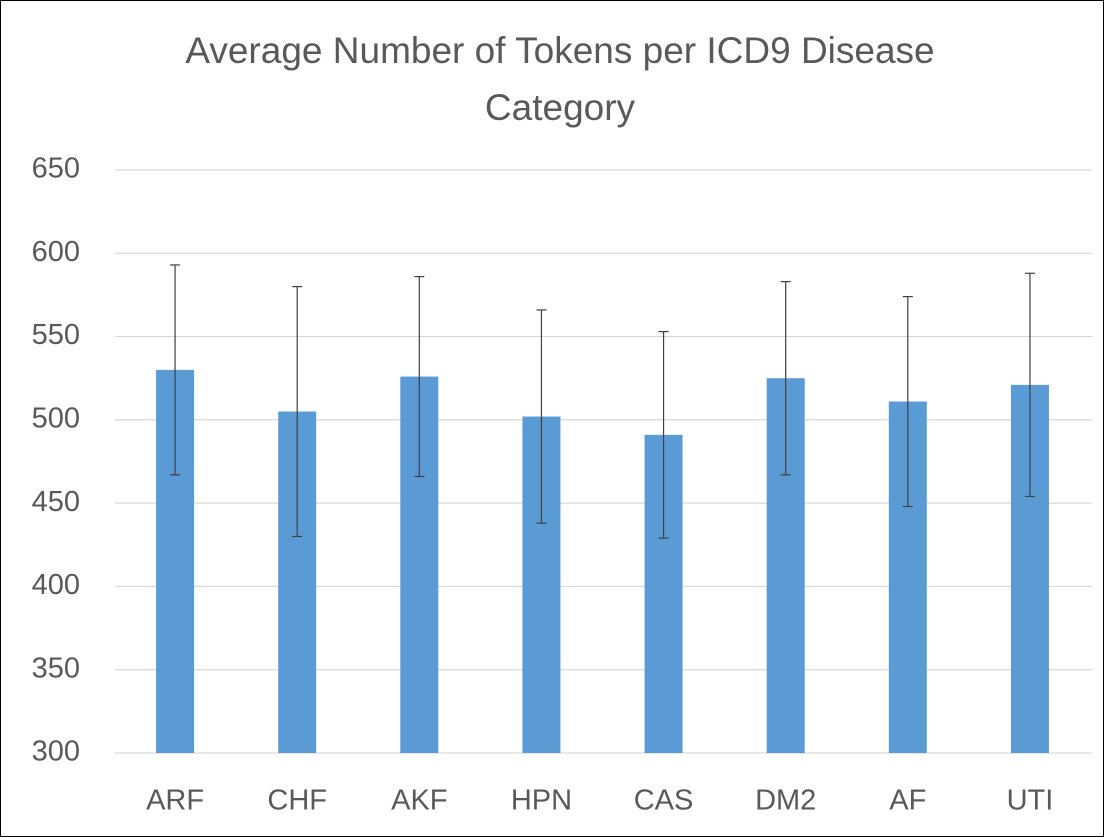 Image resolution: width=1104 pixels, height=837 pixels. I want to click on x-tick-label: CAS, so click(664, 801).